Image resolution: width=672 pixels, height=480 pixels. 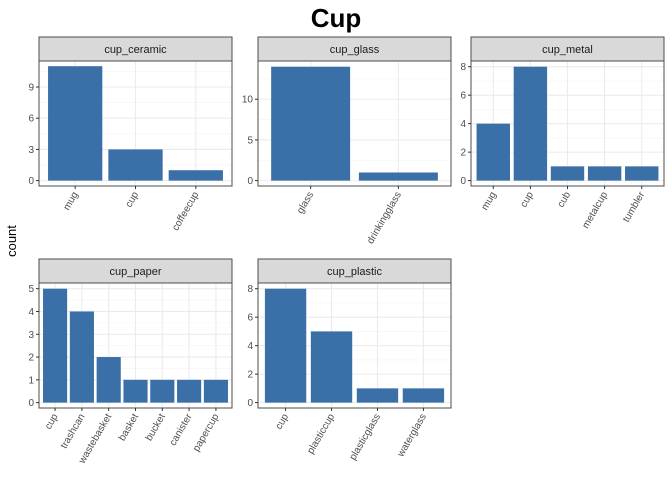 I want to click on facet-strip-label: cup_glass, so click(x=355, y=50).